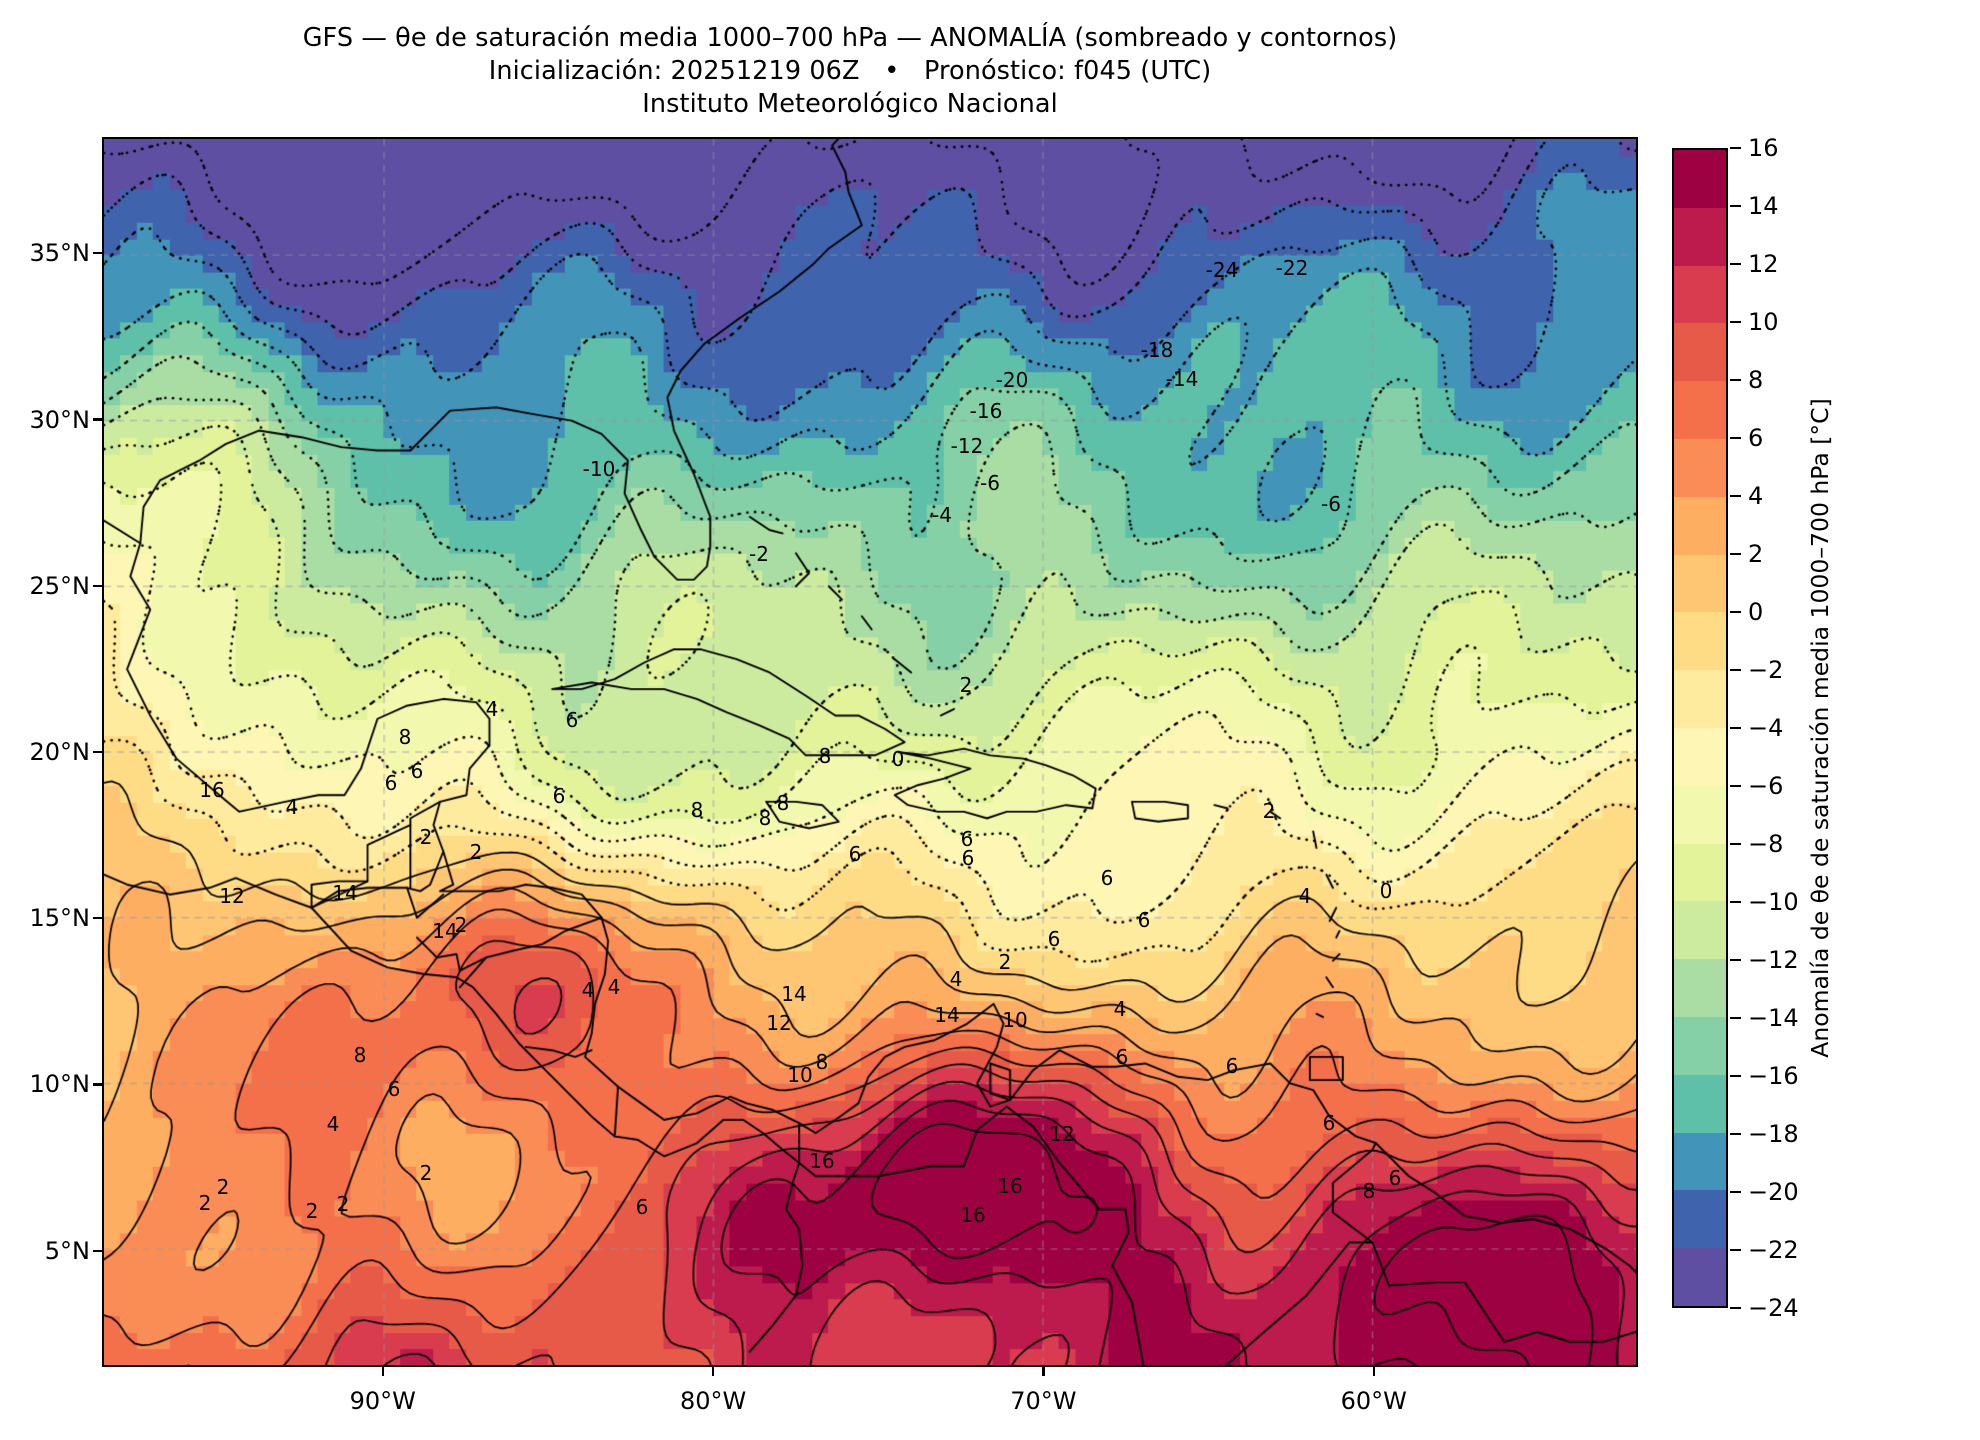  Describe the element at coordinates (1756, 612) in the screenshot. I see `colorbar-tick-label: 0` at that location.